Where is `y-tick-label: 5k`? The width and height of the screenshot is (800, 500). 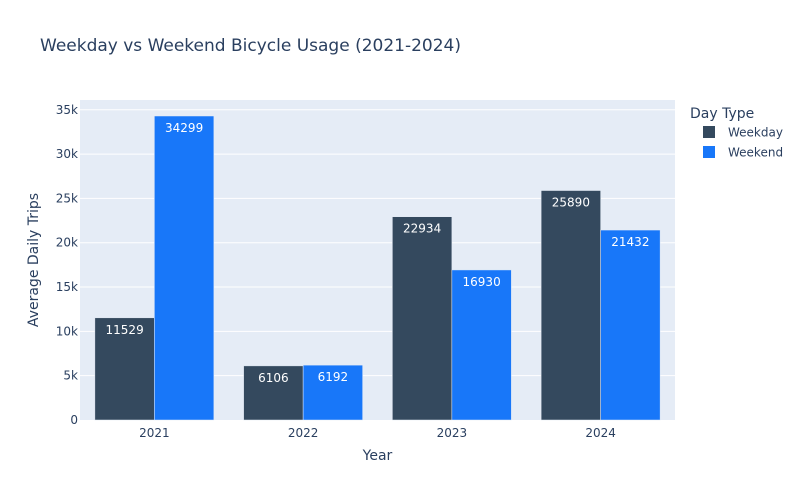 y-tick-label: 5k is located at coordinates (70, 376).